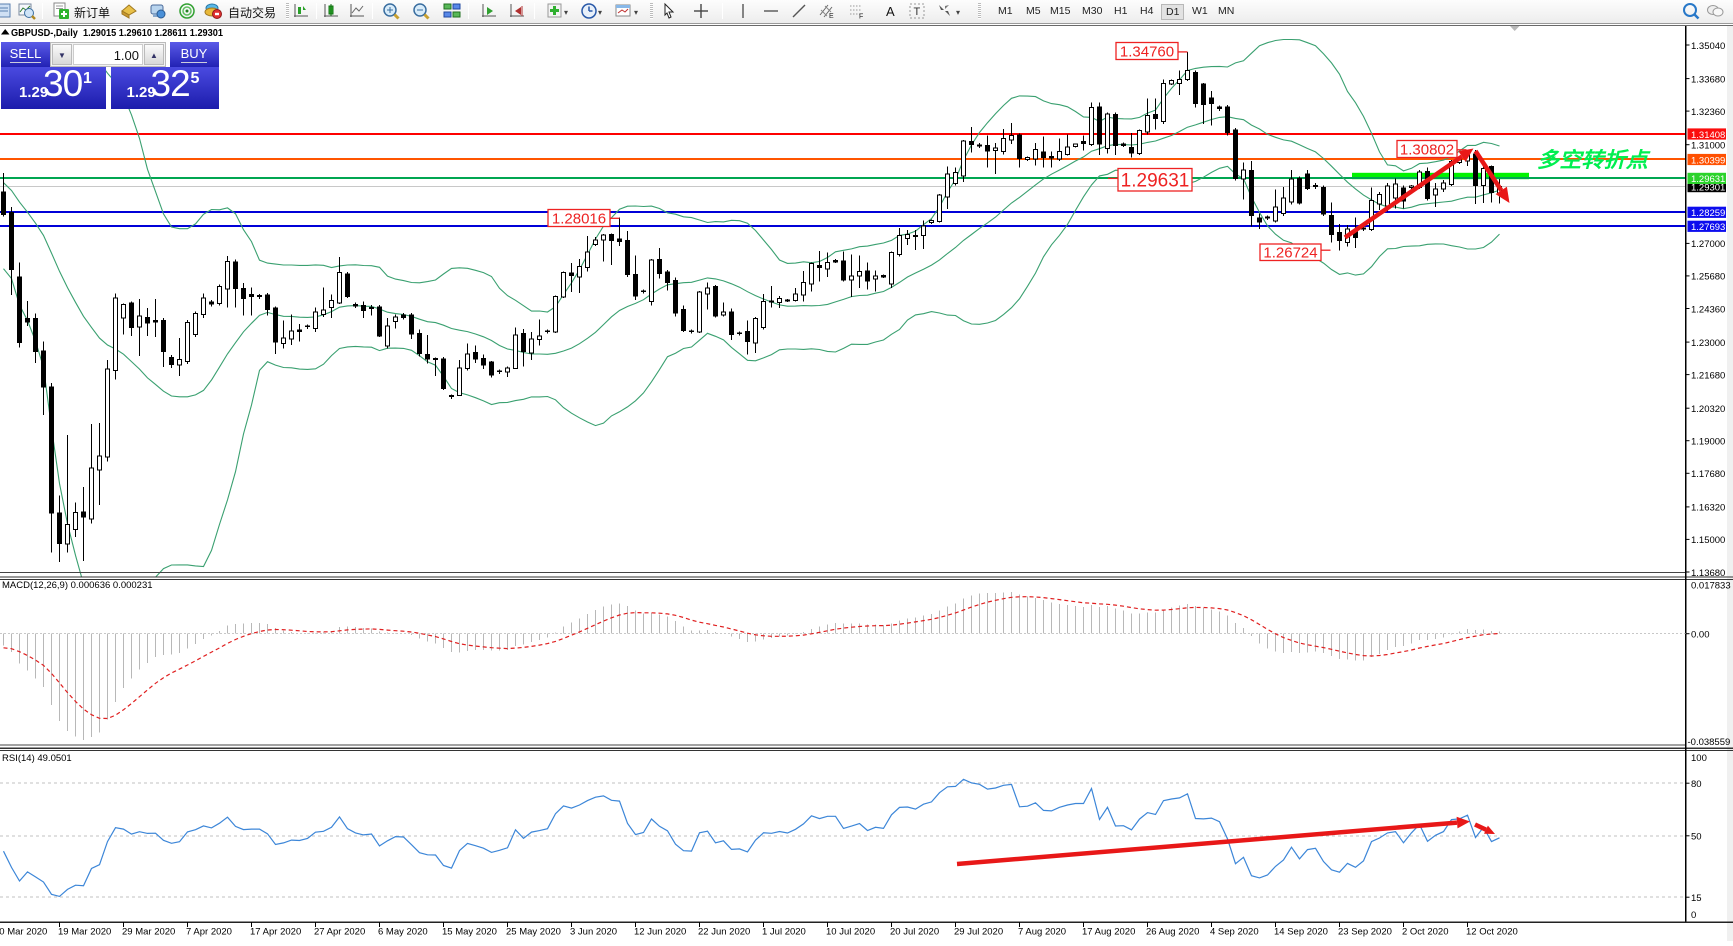 This screenshot has height=946, width=1733. What do you see at coordinates (1708, 540) in the screenshot?
I see `svg-text: 1.15000` at bounding box center [1708, 540].